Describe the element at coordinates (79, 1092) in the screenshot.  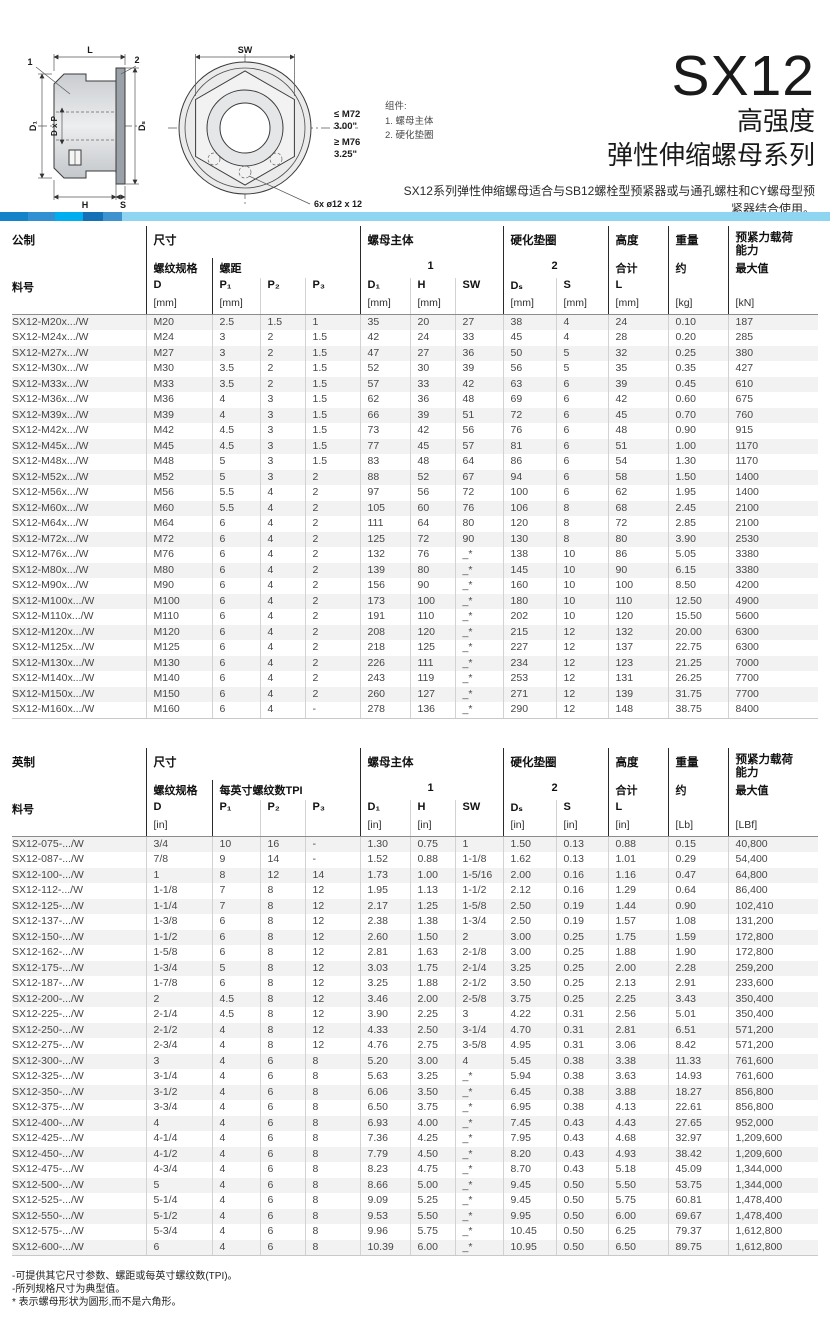
I see `cell-part: SX12-350-.../W` at that location.